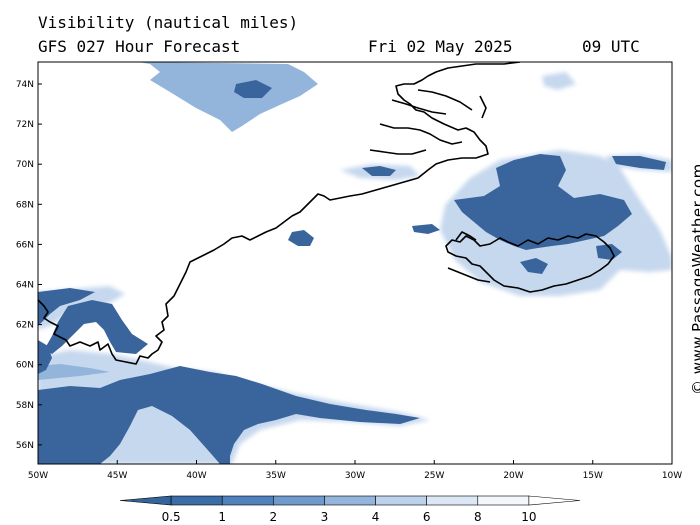 The height and width of the screenshot is (525, 700). Describe the element at coordinates (426, 517) in the screenshot. I see `colorbar-label: 6` at that location.